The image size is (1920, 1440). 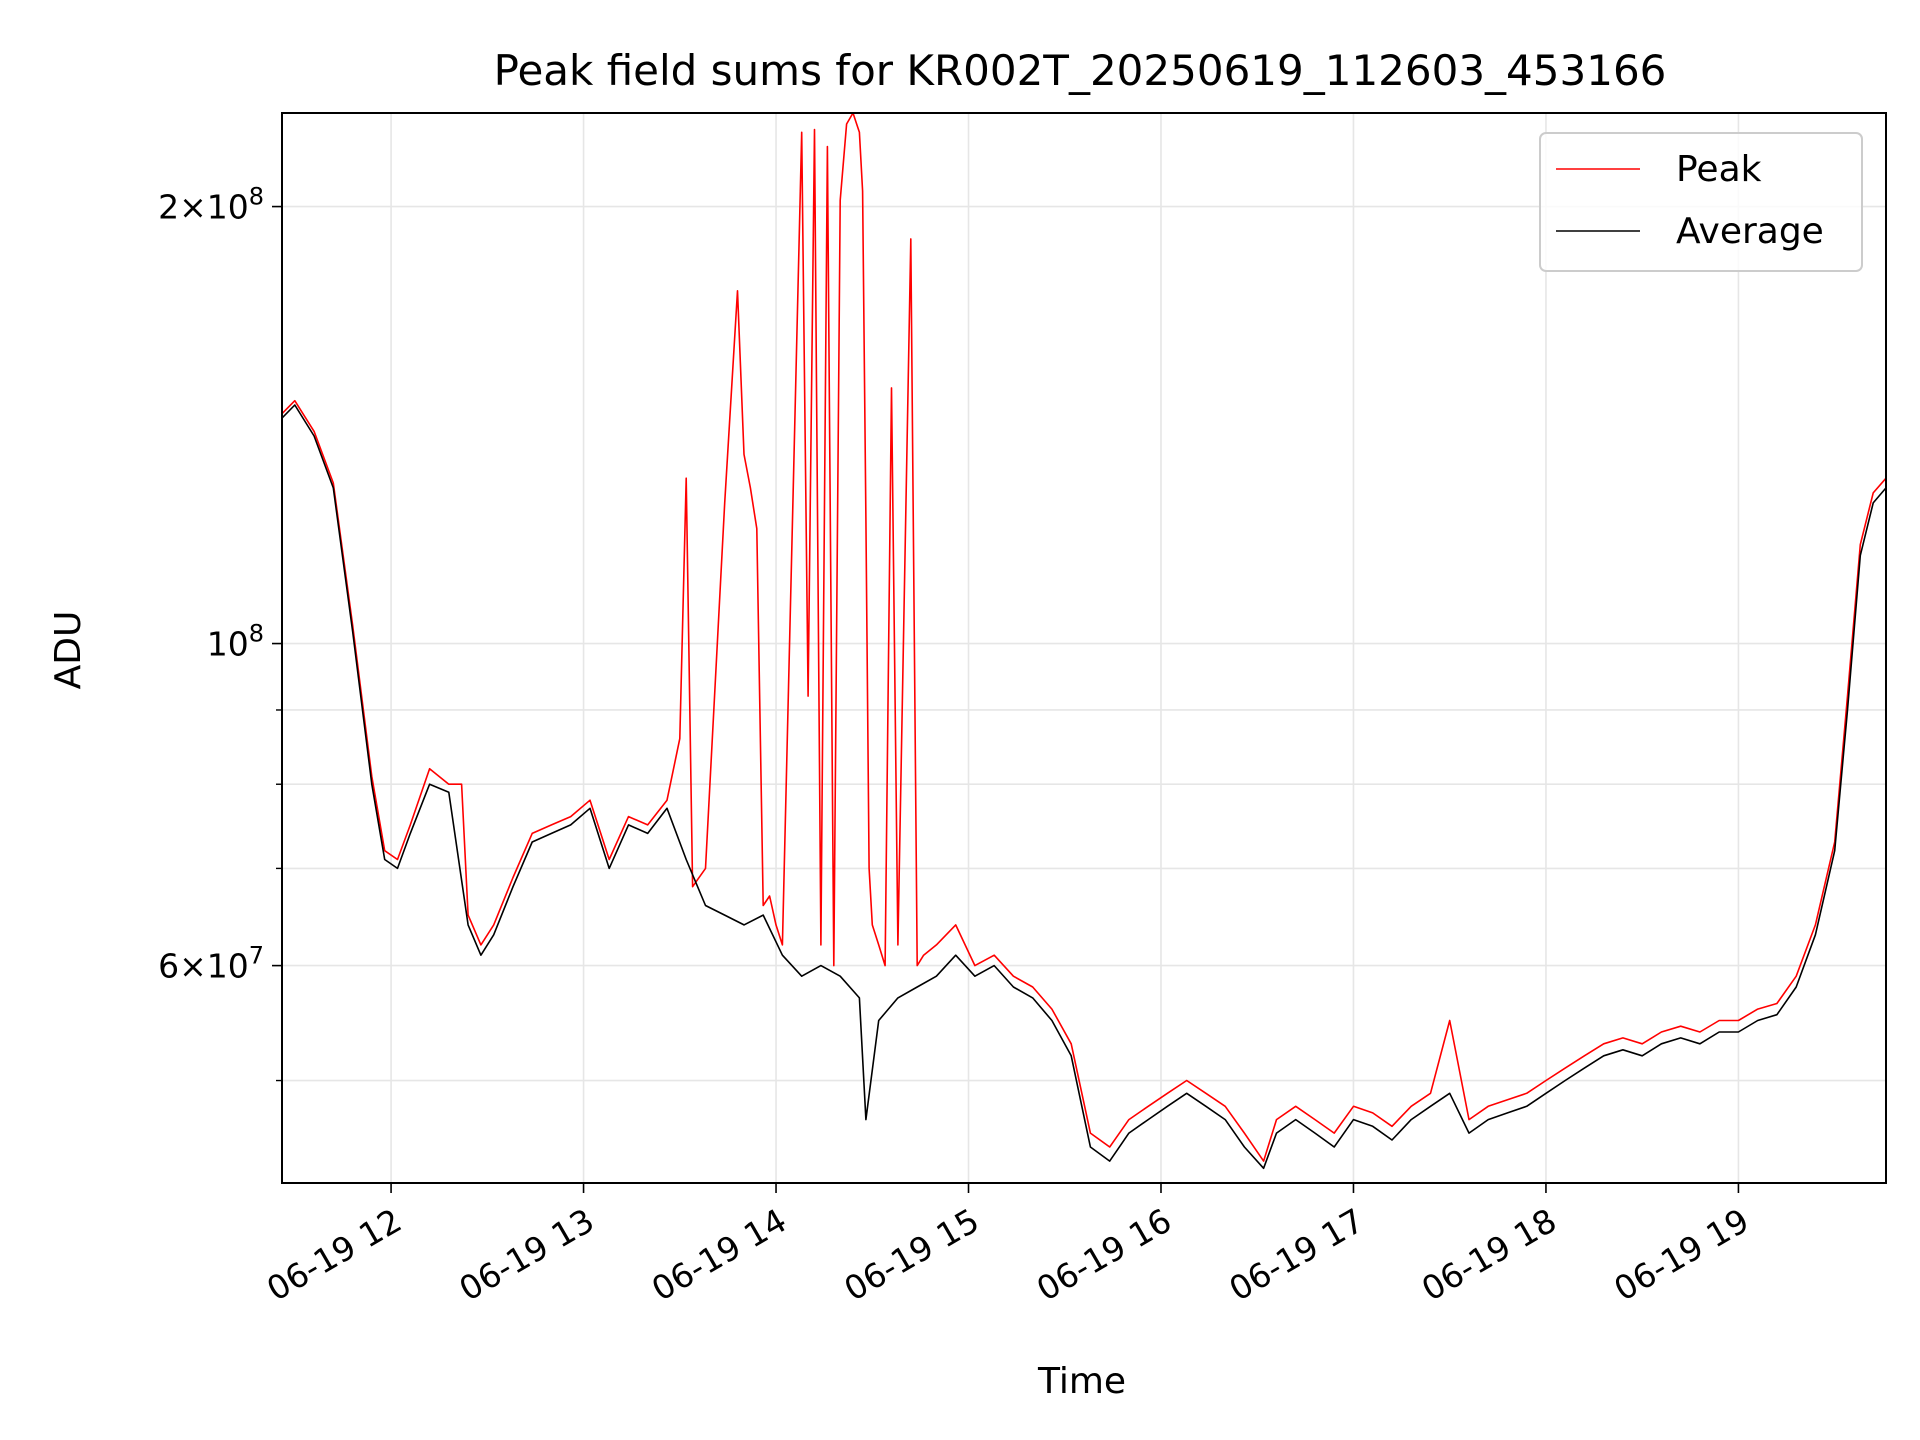 I want to click on legend-average-label: Average, so click(x=1750, y=231).